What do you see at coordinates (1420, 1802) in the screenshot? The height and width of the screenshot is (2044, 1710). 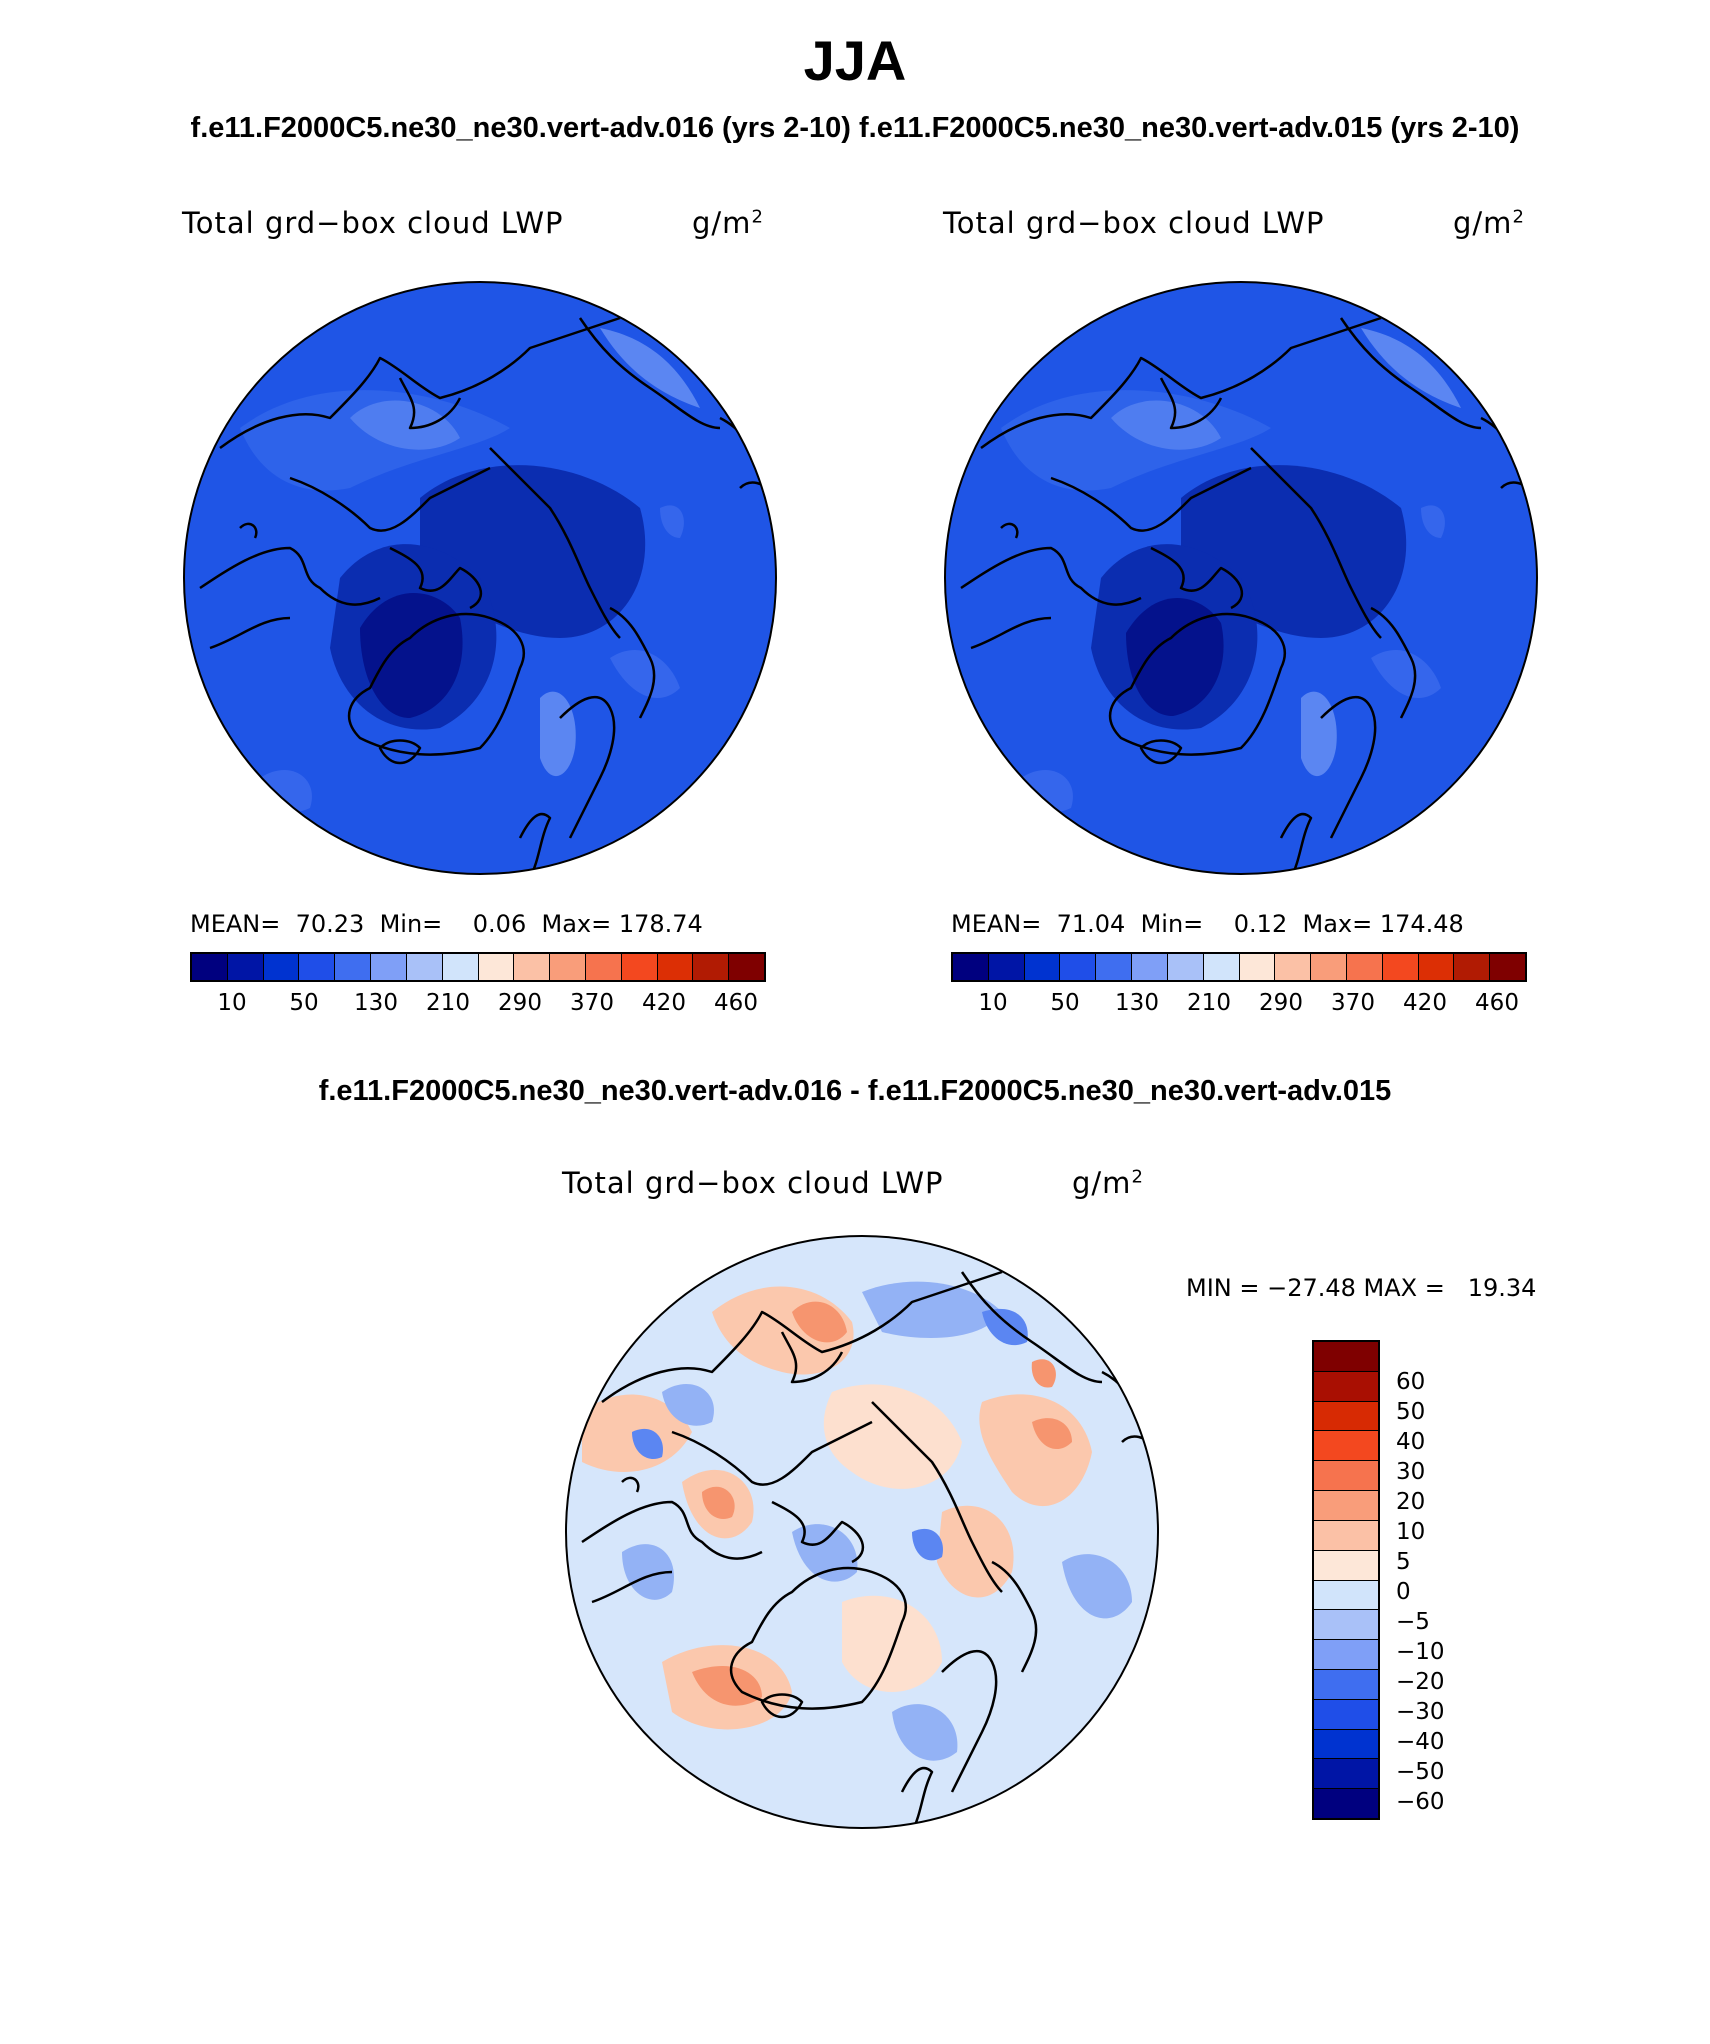 I see `colorbar-tick: −60` at bounding box center [1420, 1802].